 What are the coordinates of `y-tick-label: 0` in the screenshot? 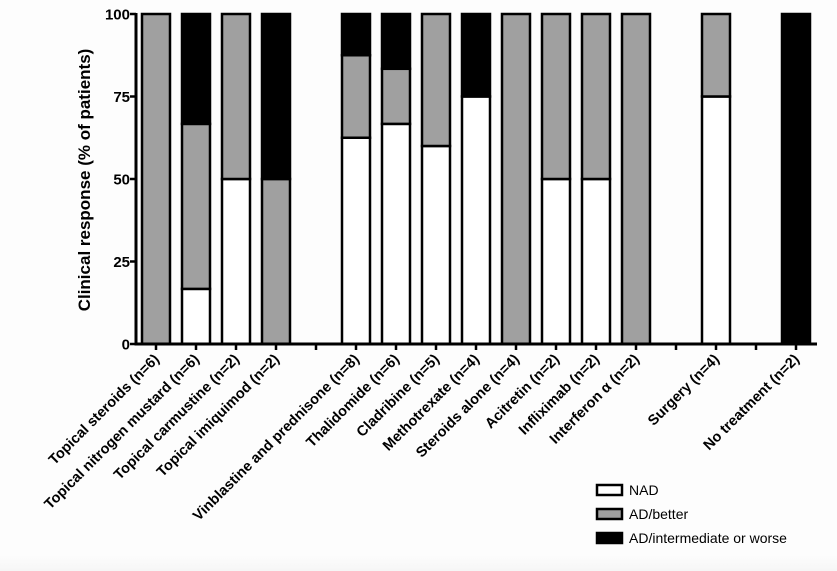 It's located at (126, 345).